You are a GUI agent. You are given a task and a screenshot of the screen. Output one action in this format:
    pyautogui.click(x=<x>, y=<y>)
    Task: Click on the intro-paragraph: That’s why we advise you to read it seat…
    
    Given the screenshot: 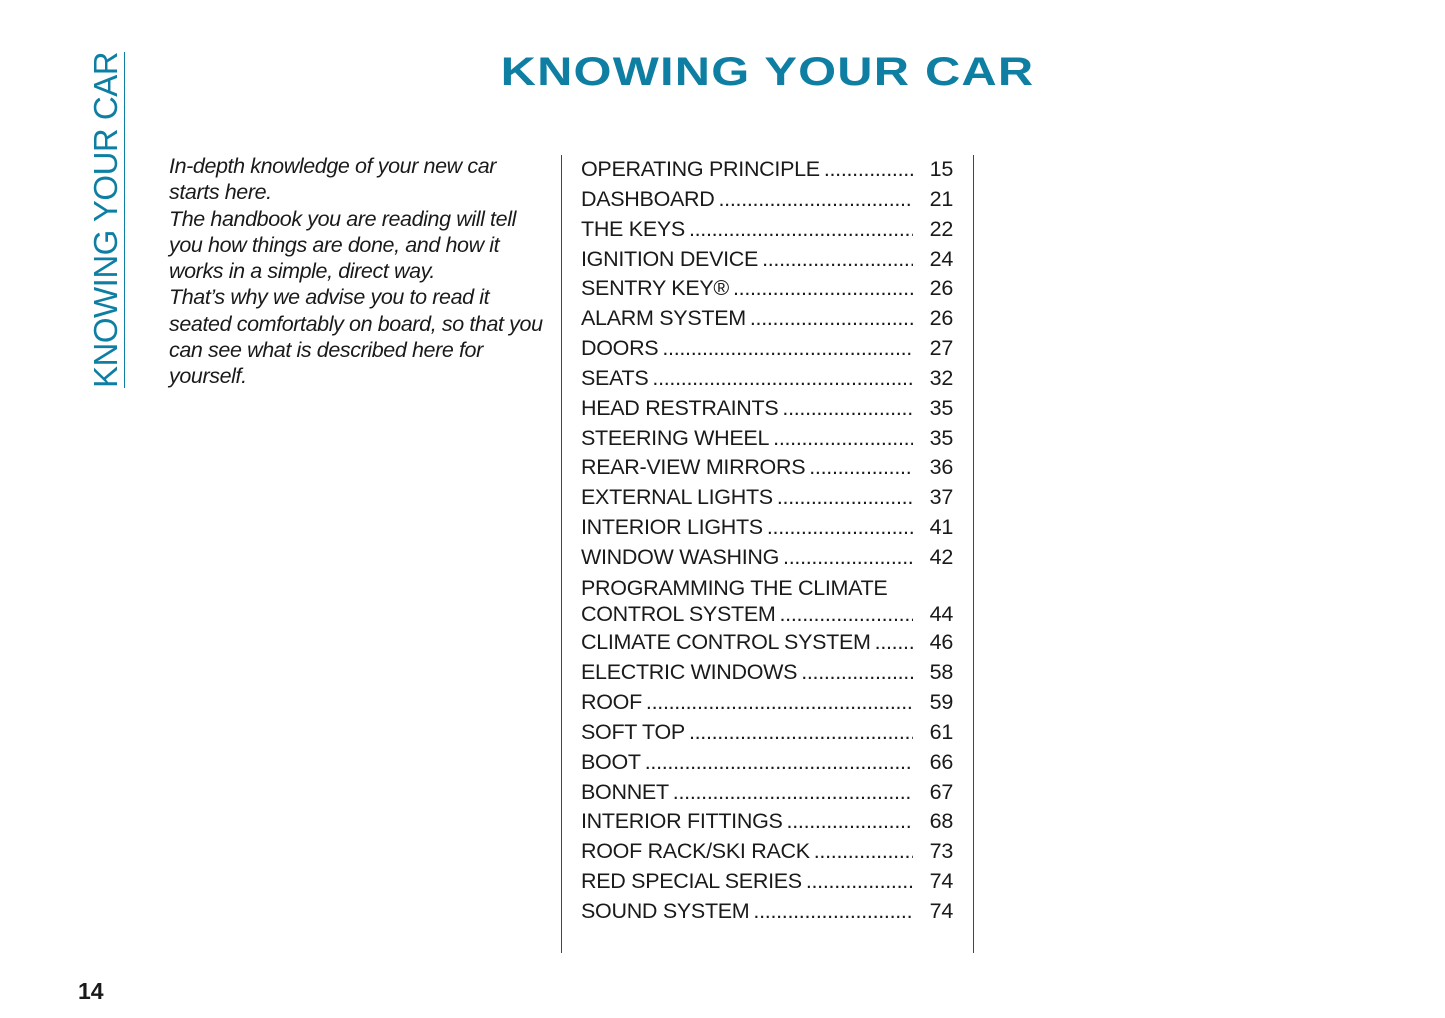 What is the action you would take?
    pyautogui.click(x=356, y=337)
    